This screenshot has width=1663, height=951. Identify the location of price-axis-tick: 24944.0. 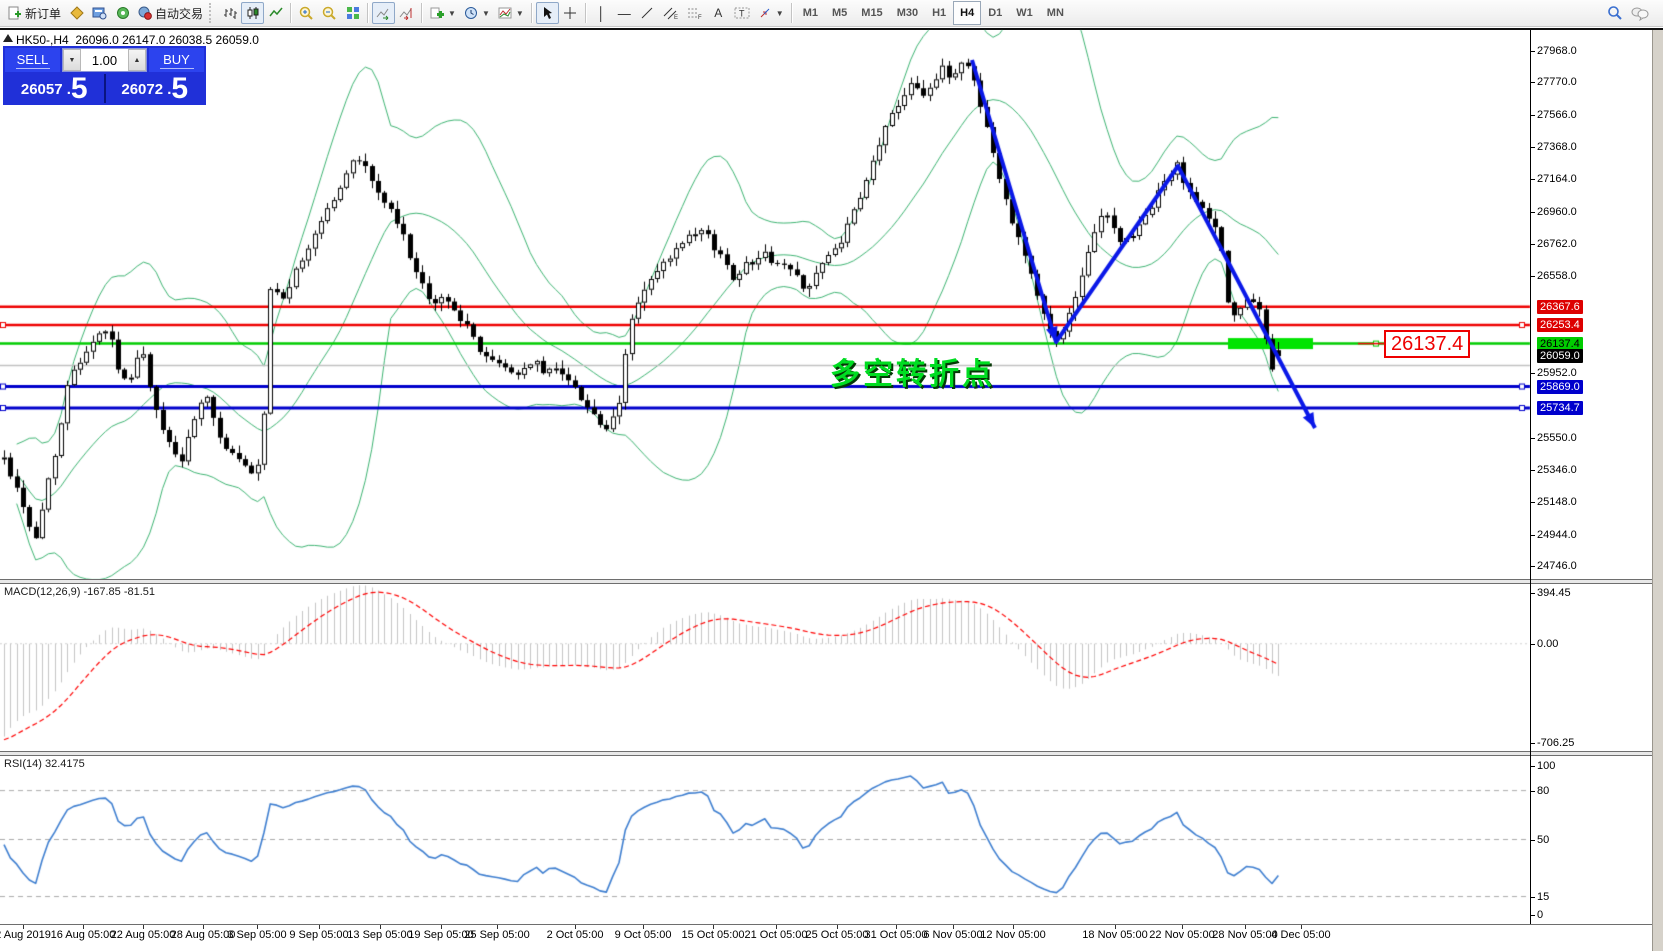
(1553, 535).